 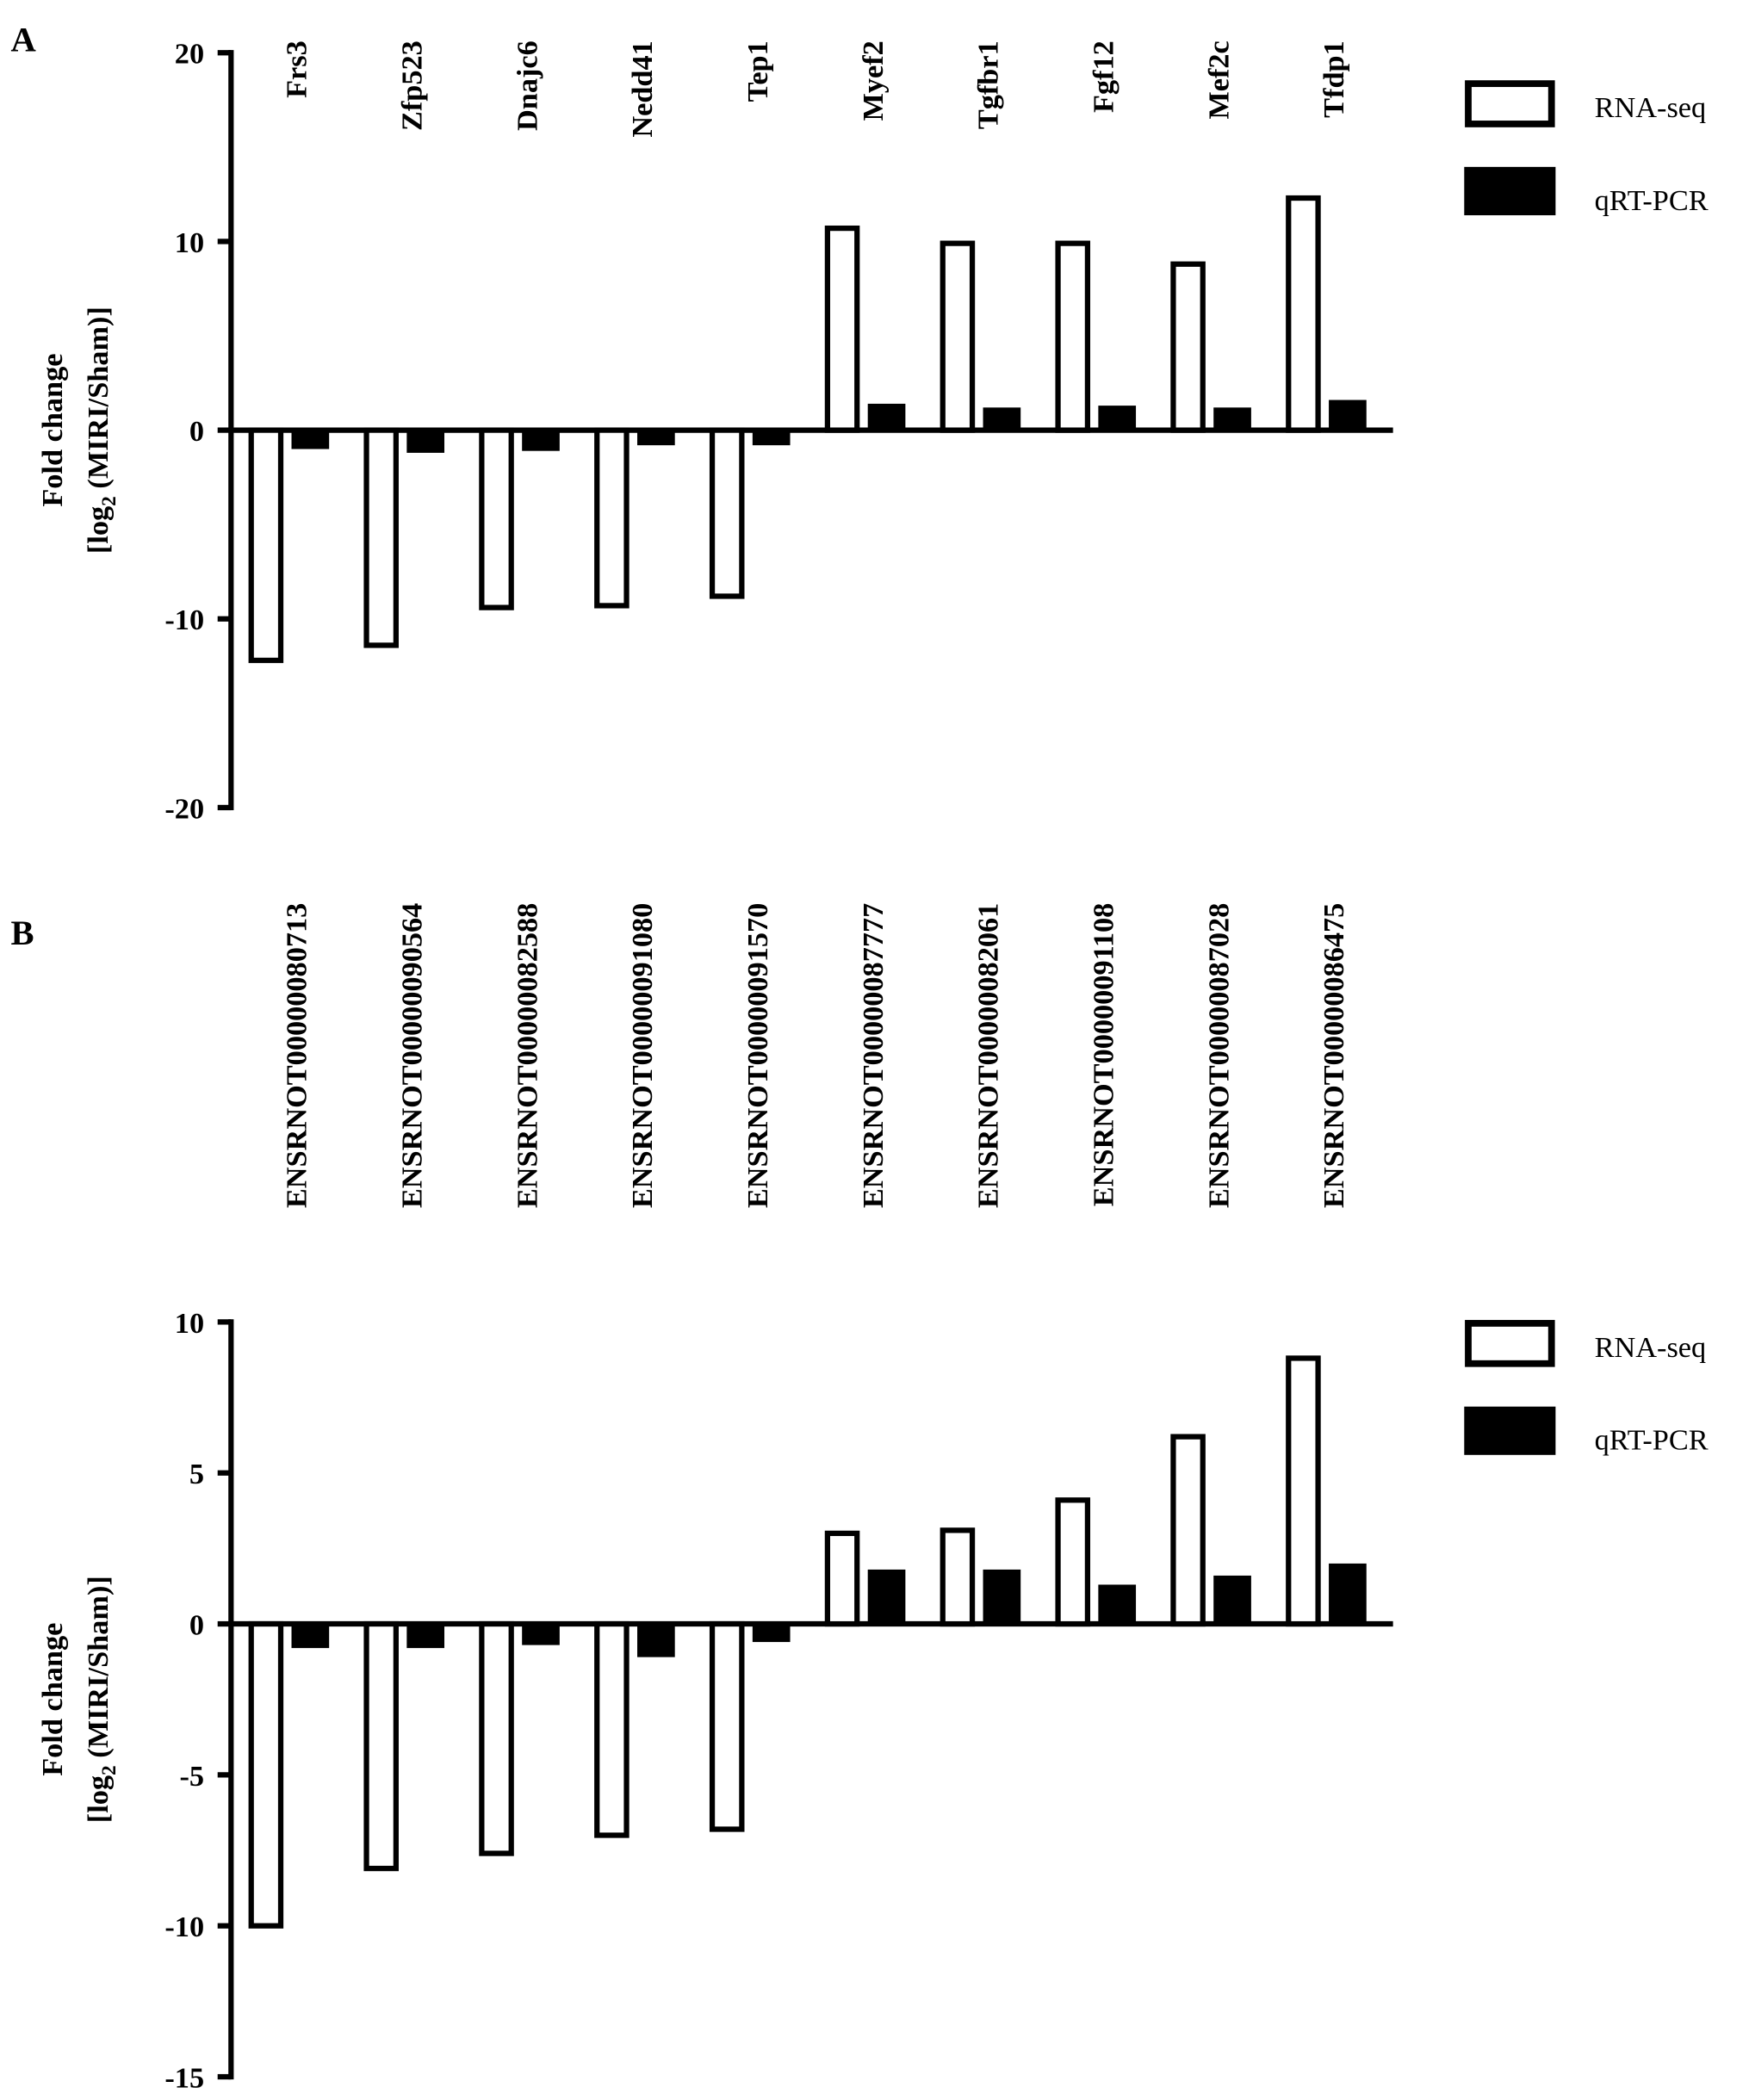 I want to click on category-label: Tep1, so click(x=757, y=71).